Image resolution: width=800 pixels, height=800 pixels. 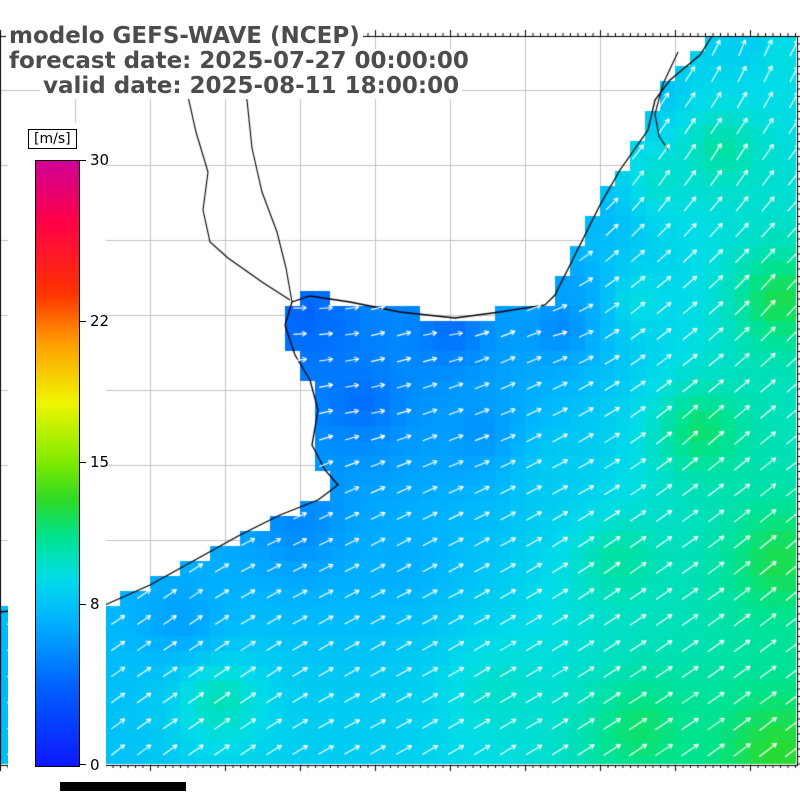 What do you see at coordinates (123, 786) in the screenshot?
I see `bottom-left-bar` at bounding box center [123, 786].